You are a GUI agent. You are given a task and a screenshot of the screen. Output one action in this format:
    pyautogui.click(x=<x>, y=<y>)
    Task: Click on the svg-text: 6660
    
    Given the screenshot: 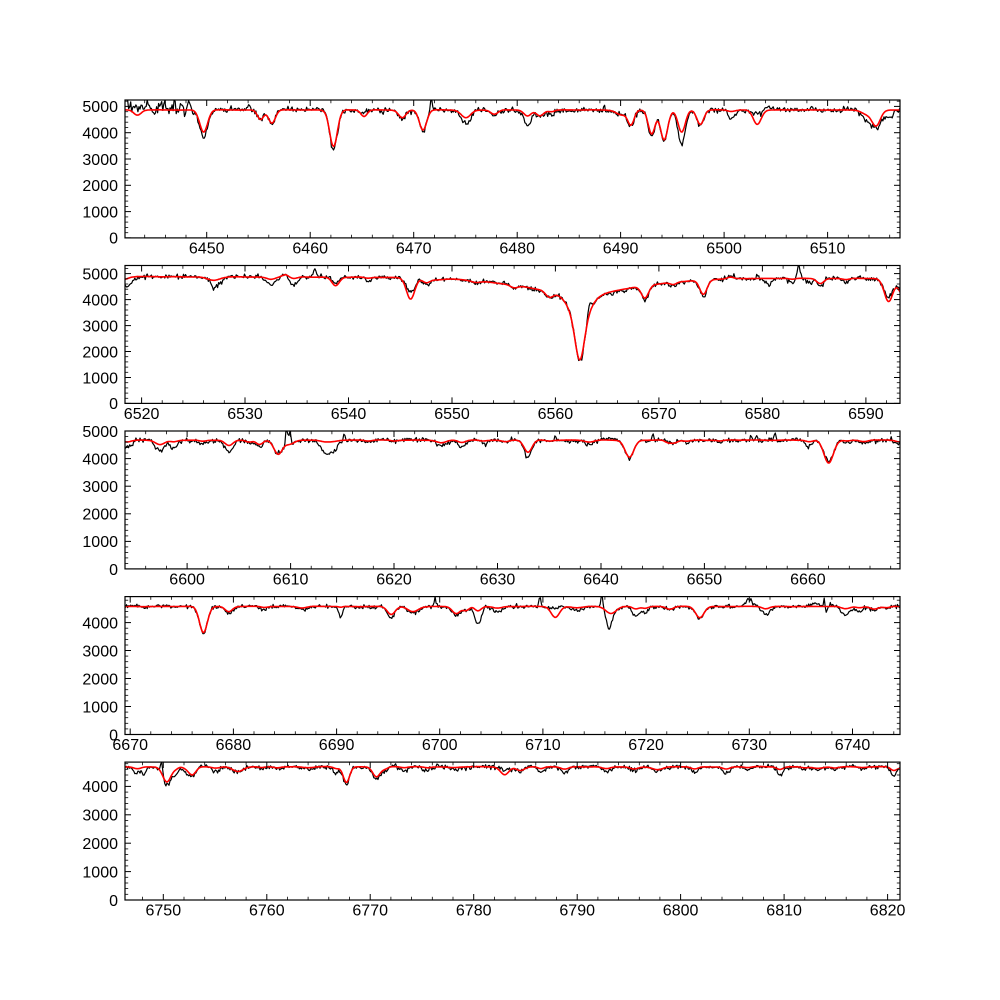 What is the action you would take?
    pyautogui.click(x=808, y=580)
    